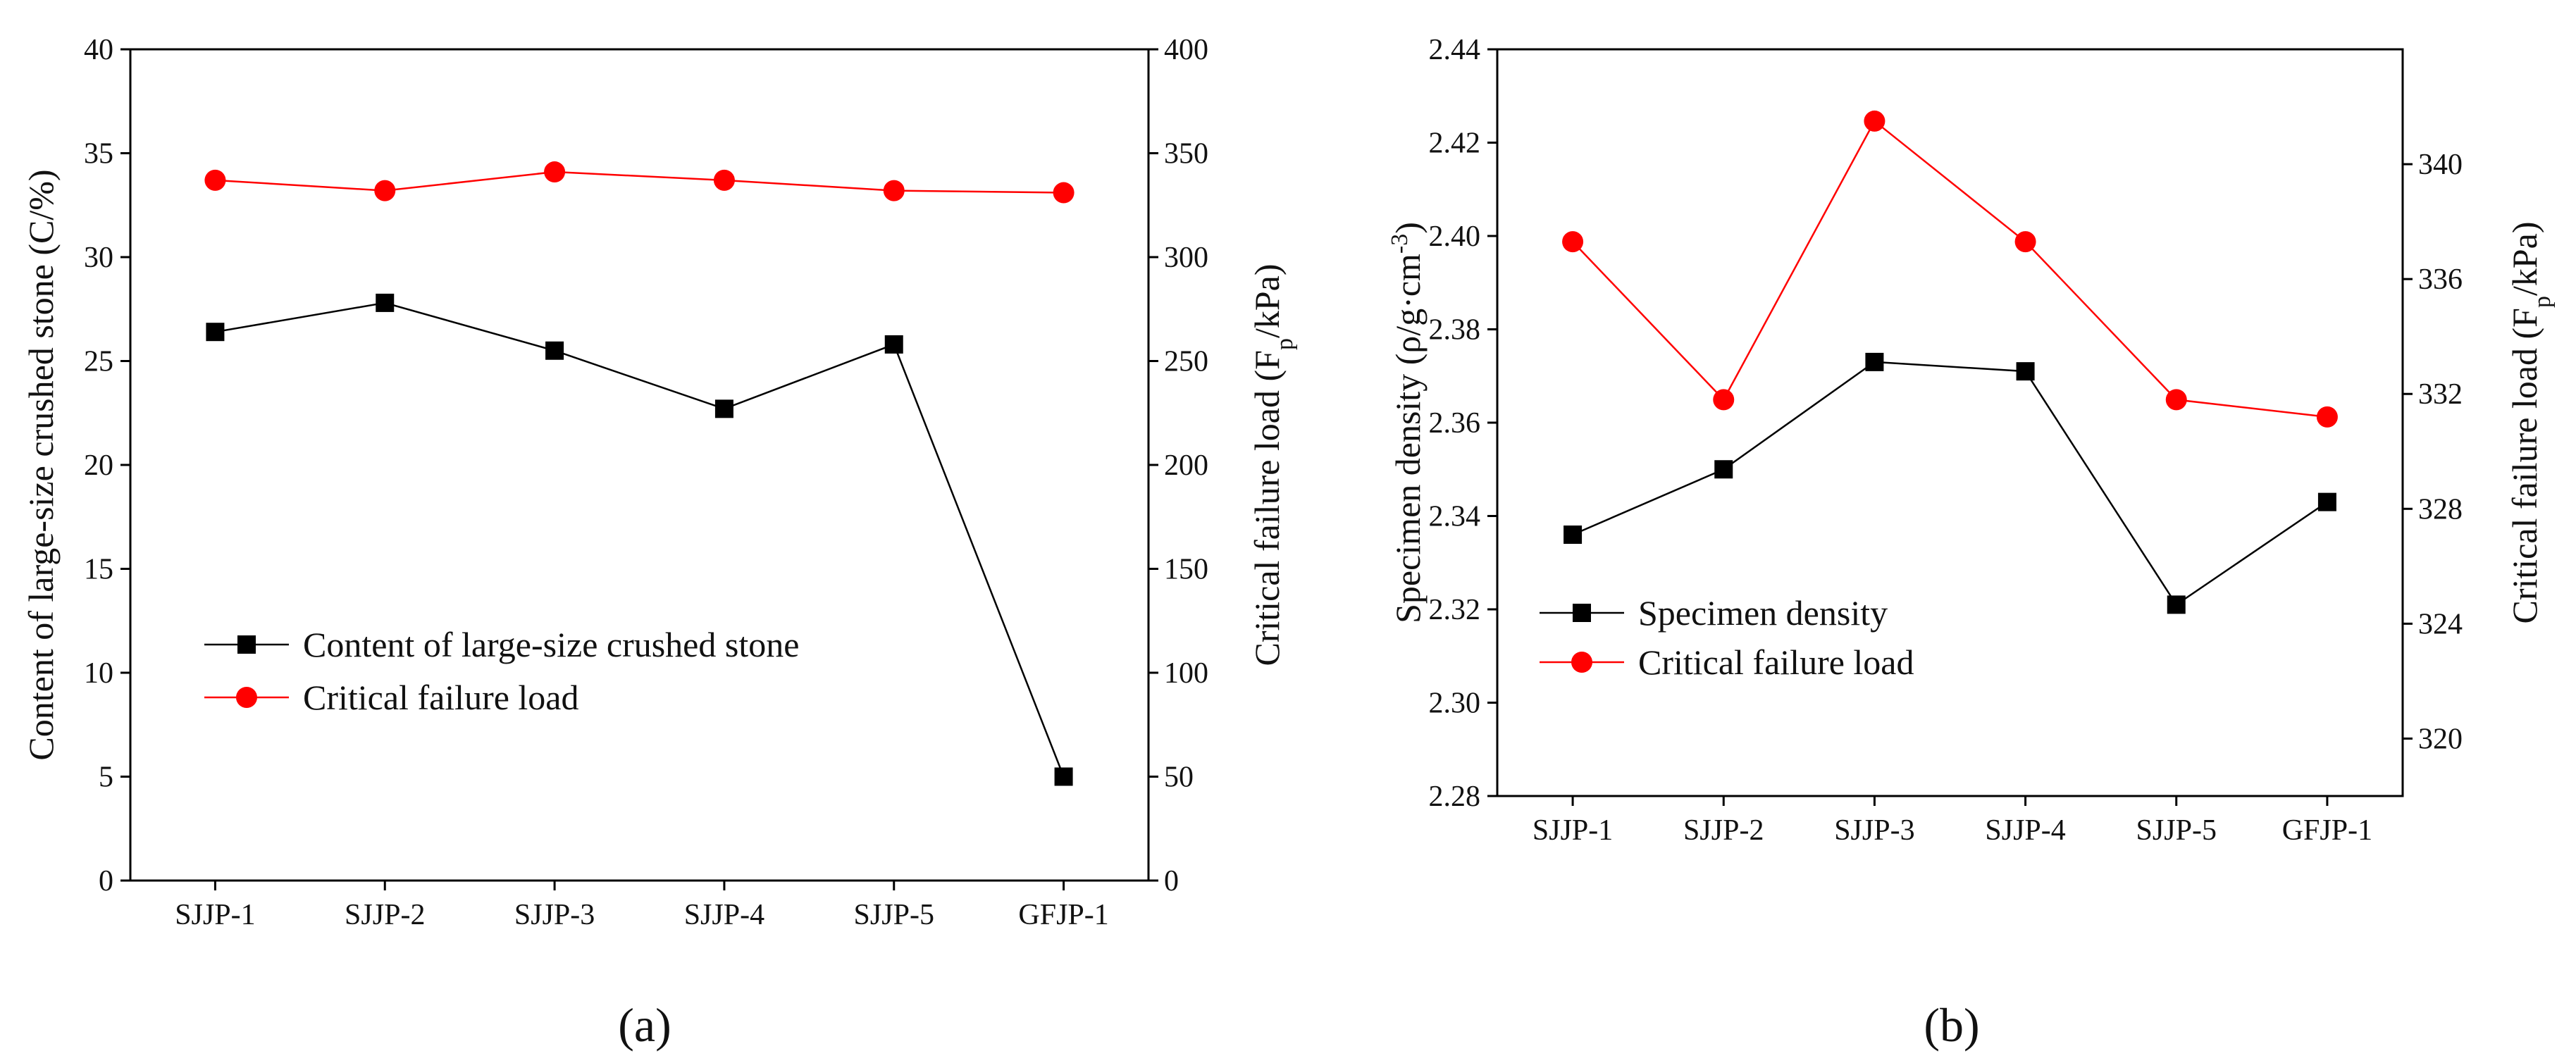  Describe the element at coordinates (2440, 165) in the screenshot. I see `y-right-tick-label: 340` at that location.